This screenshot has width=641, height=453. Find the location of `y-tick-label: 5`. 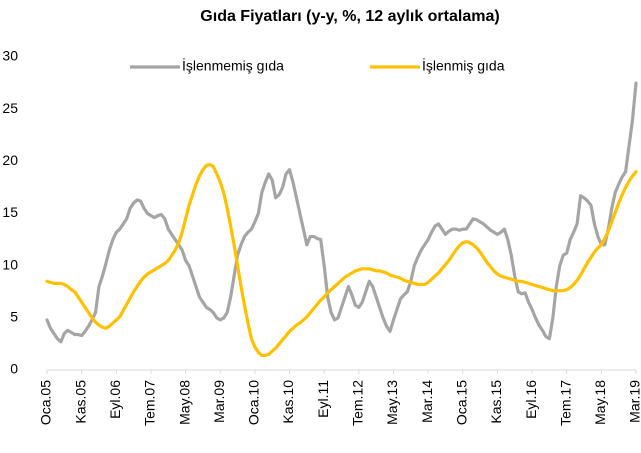

y-tick-label: 5 is located at coordinates (14, 317).